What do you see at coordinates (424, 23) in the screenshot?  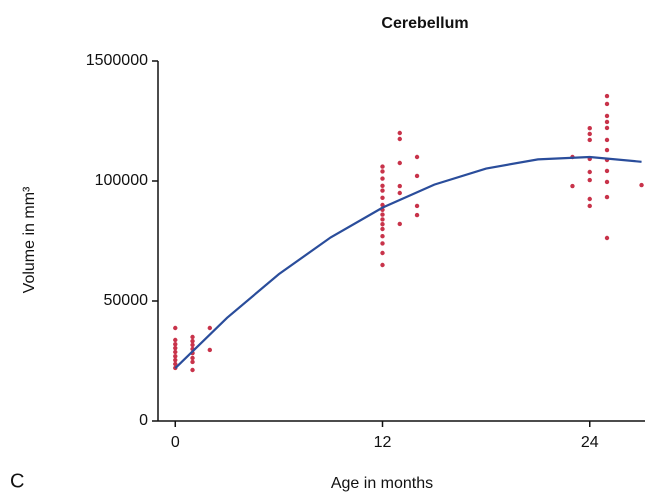 I see `chart-title: Cerebellum` at bounding box center [424, 23].